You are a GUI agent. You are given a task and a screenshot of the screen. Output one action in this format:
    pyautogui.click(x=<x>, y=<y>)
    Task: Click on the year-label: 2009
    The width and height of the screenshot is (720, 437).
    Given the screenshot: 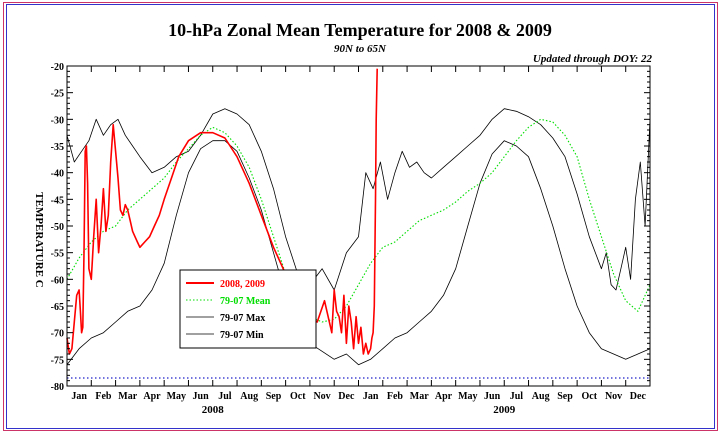 What is the action you would take?
    pyautogui.click(x=504, y=410)
    